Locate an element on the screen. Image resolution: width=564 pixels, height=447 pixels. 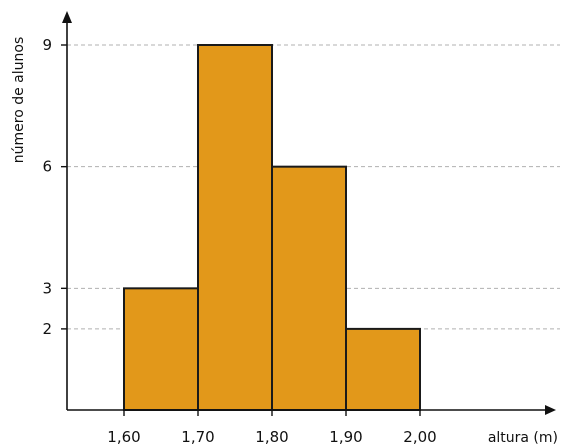
y-axis-label: número de alunos is located at coordinates (19, 100).